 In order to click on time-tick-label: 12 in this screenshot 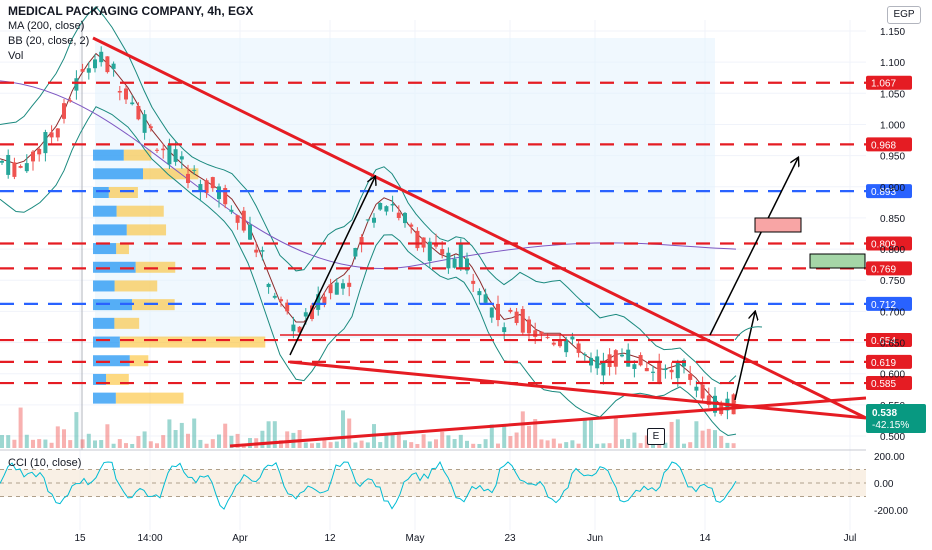, I will do `click(330, 538)`.